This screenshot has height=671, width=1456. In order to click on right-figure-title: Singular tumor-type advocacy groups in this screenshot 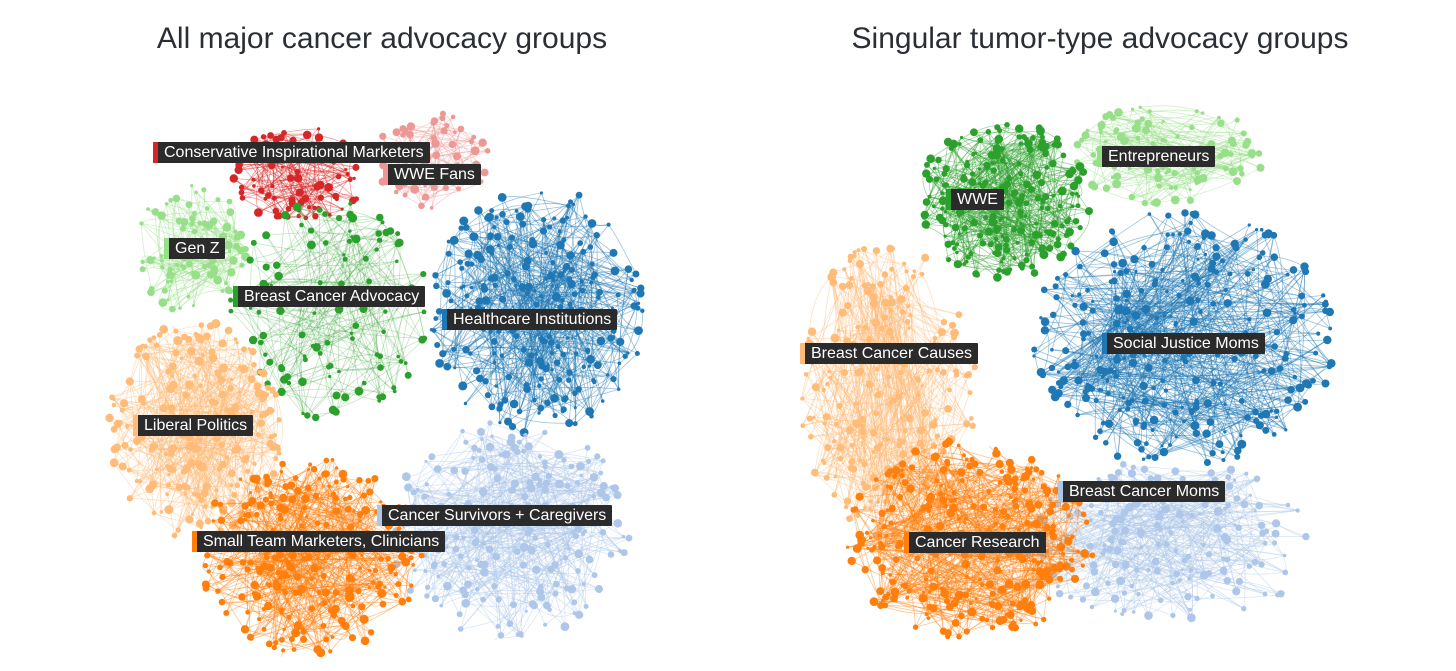, I will do `click(1100, 38)`.